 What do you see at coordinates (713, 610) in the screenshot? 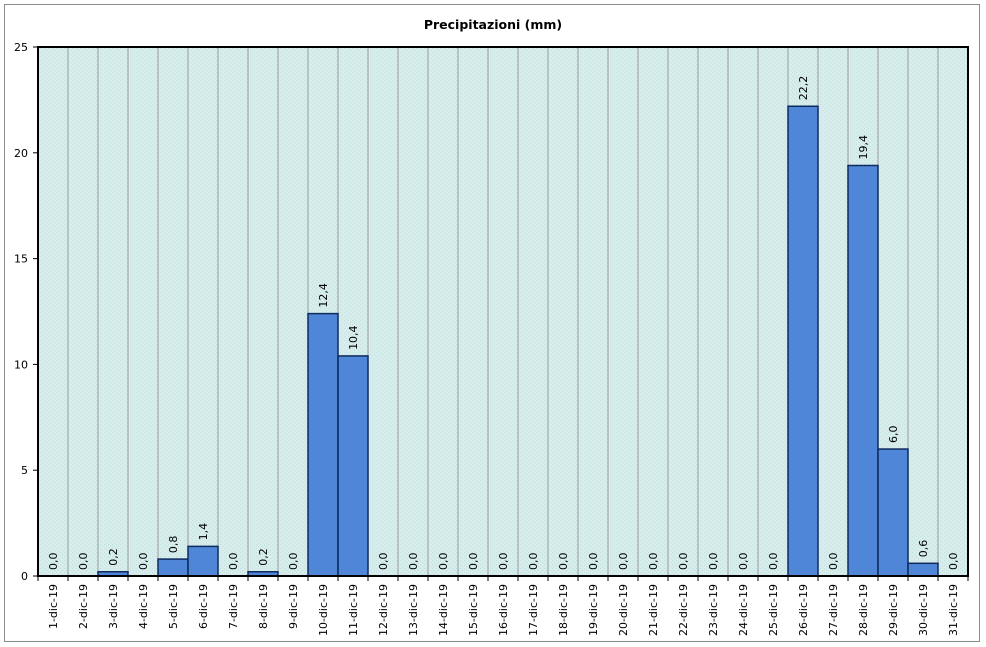
I see `x-tick-label: 23-dic-19` at bounding box center [713, 610].